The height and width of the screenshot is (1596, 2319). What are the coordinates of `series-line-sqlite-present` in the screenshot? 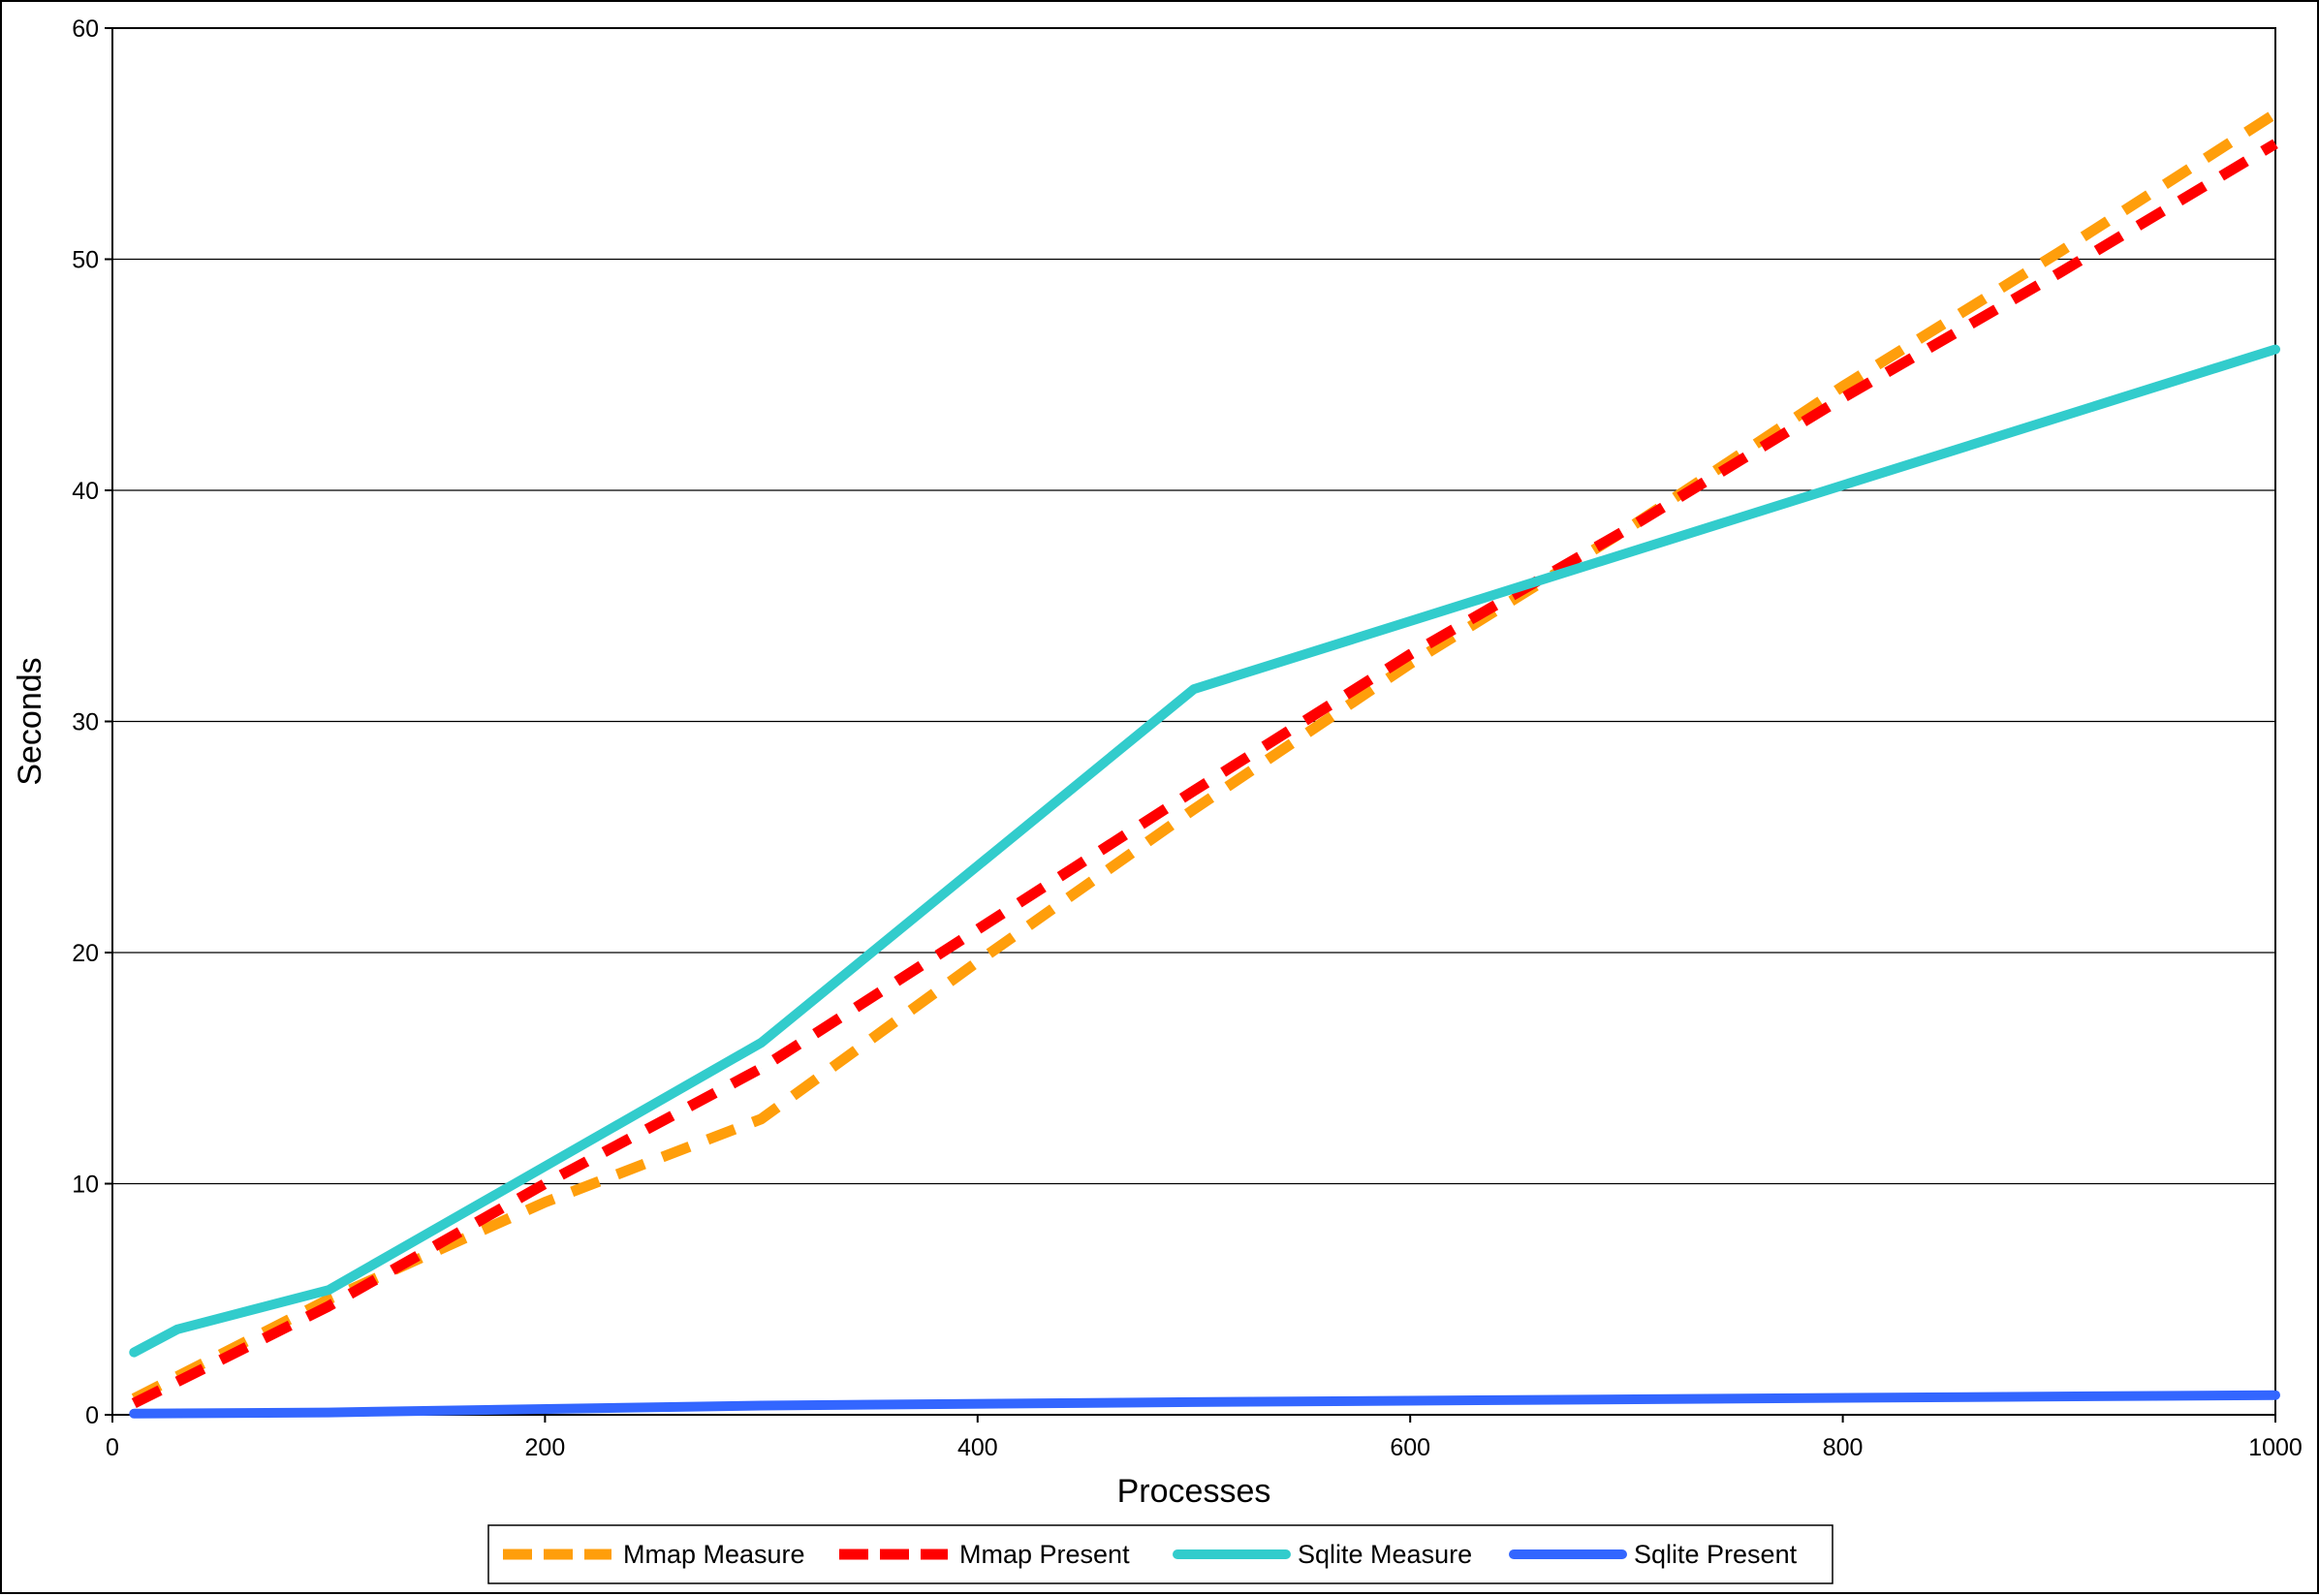 It's located at (1204, 1404).